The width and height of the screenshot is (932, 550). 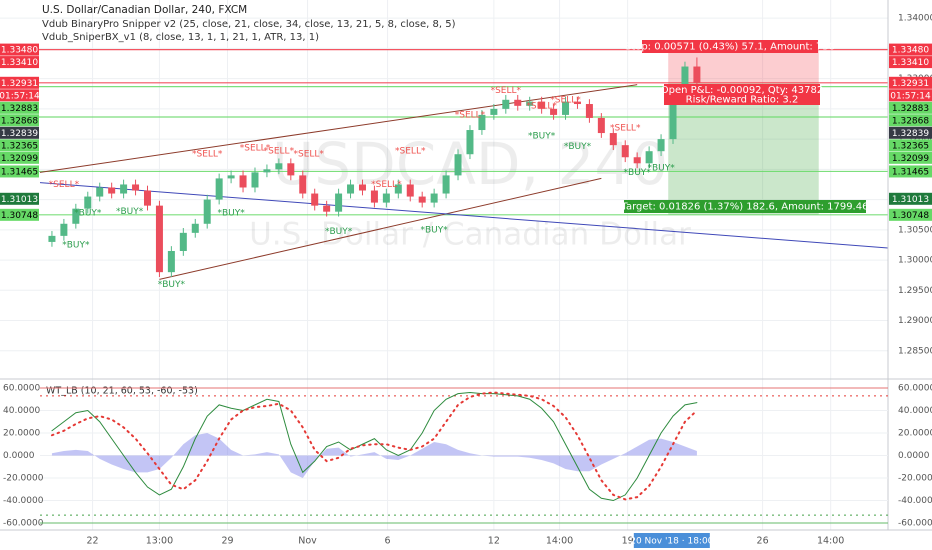 I want to click on price-label-right: 1.32365, so click(x=910, y=146).